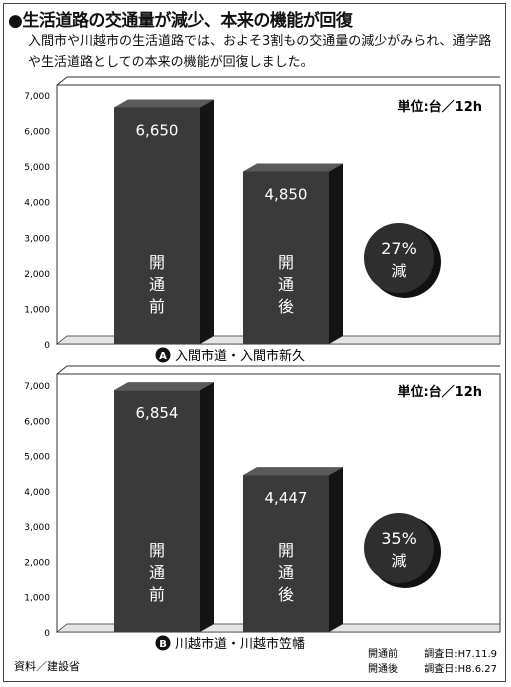 The height and width of the screenshot is (687, 511). What do you see at coordinates (240, 356) in the screenshot?
I see `chart-caption: 入間市道・入間市新久` at bounding box center [240, 356].